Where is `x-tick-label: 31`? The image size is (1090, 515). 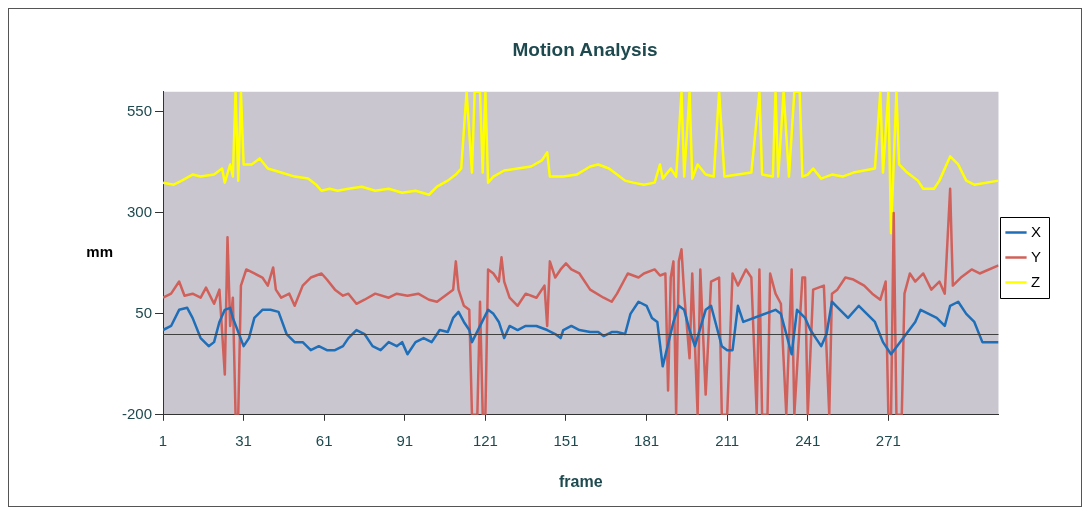 x-tick-label: 31 is located at coordinates (243, 440).